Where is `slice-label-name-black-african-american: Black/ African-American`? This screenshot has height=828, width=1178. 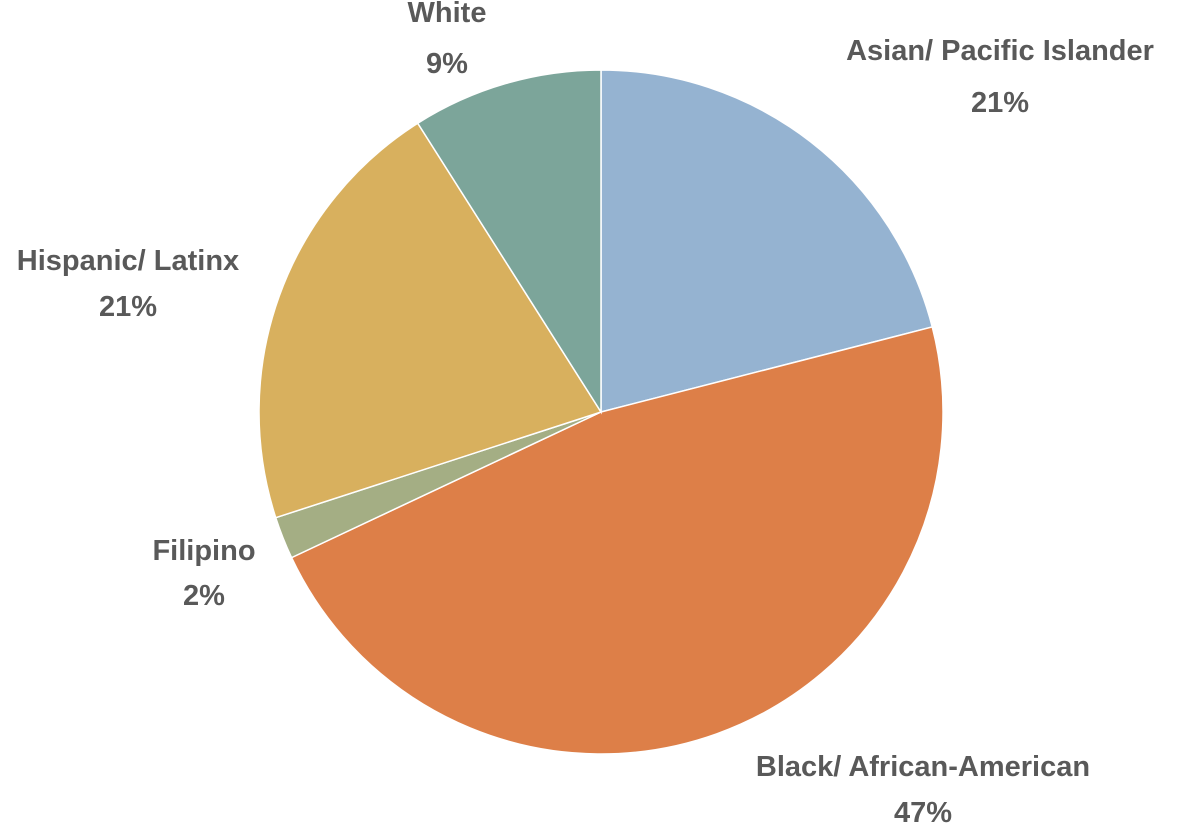
slice-label-name-black-african-american: Black/ African-American is located at coordinates (923, 767).